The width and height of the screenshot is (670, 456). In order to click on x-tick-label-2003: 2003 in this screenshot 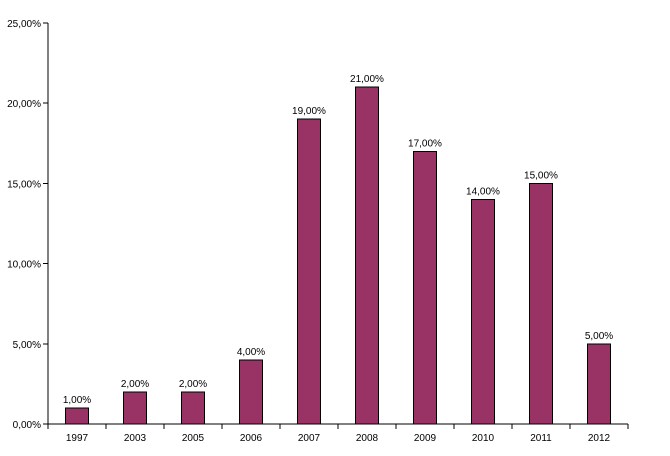, I will do `click(135, 438)`.